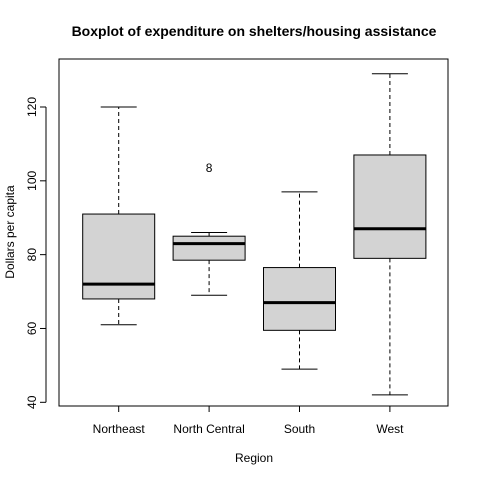 This screenshot has width=480, height=480. I want to click on box-west, so click(390, 234).